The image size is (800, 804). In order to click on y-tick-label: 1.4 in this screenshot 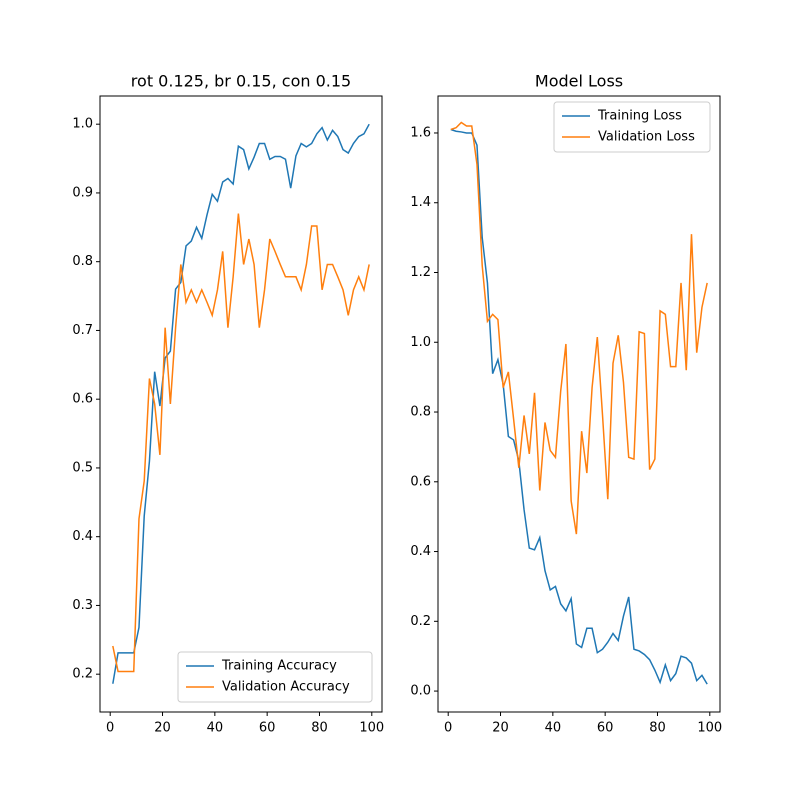, I will do `click(420, 202)`.